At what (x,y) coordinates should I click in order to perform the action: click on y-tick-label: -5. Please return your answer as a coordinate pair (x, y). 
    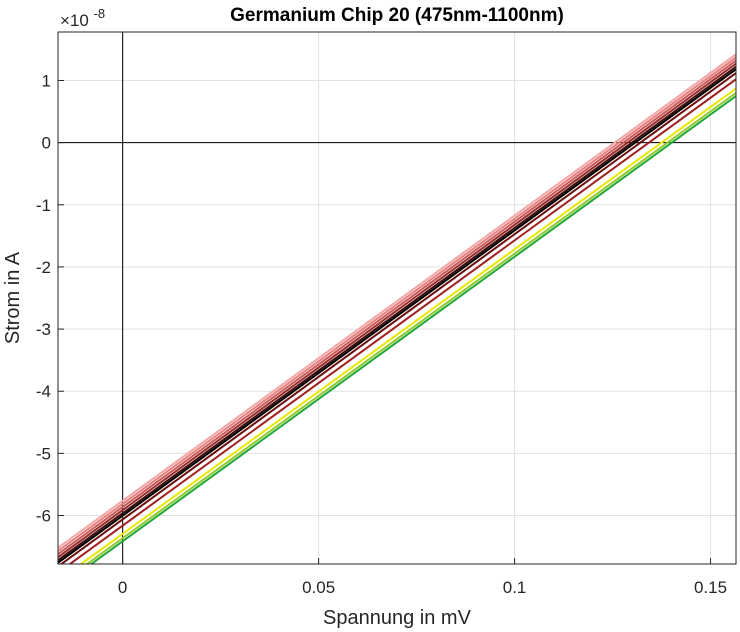
    Looking at the image, I should click on (43, 453).